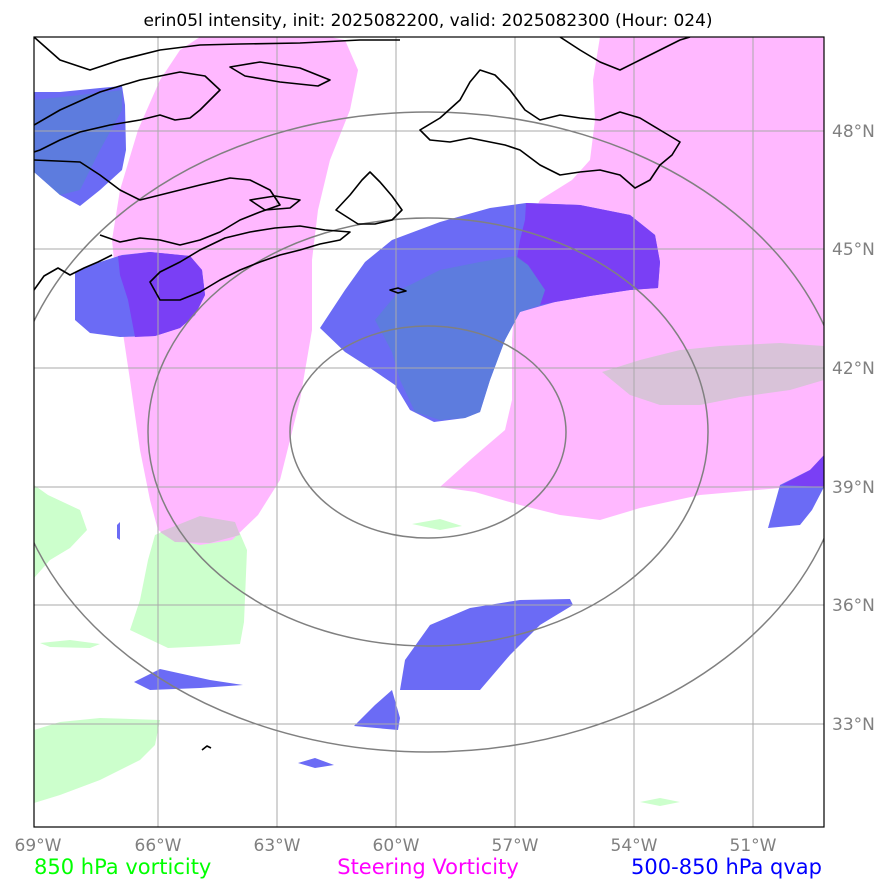 The image size is (894, 891). I want to click on coastline-quebec, so click(127, 112).